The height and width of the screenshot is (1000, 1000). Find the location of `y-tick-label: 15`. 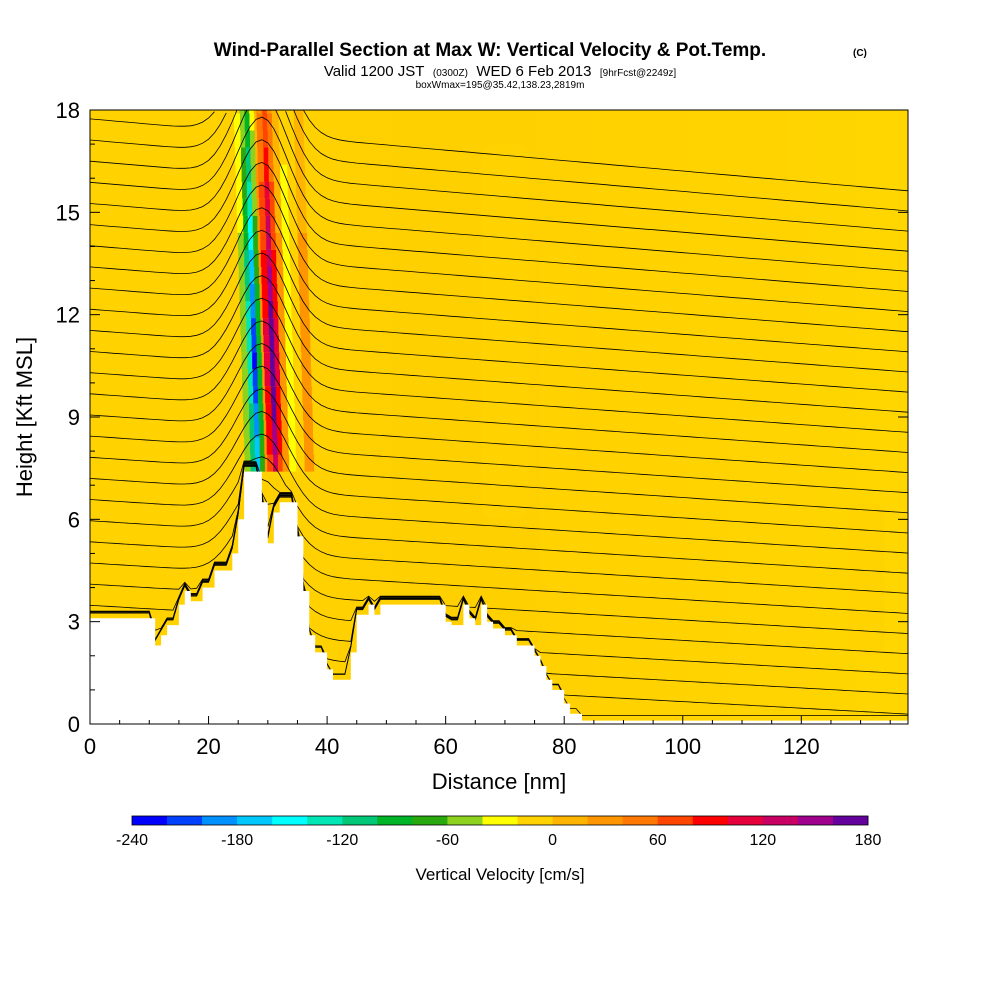

y-tick-label: 15 is located at coordinates (68, 212).